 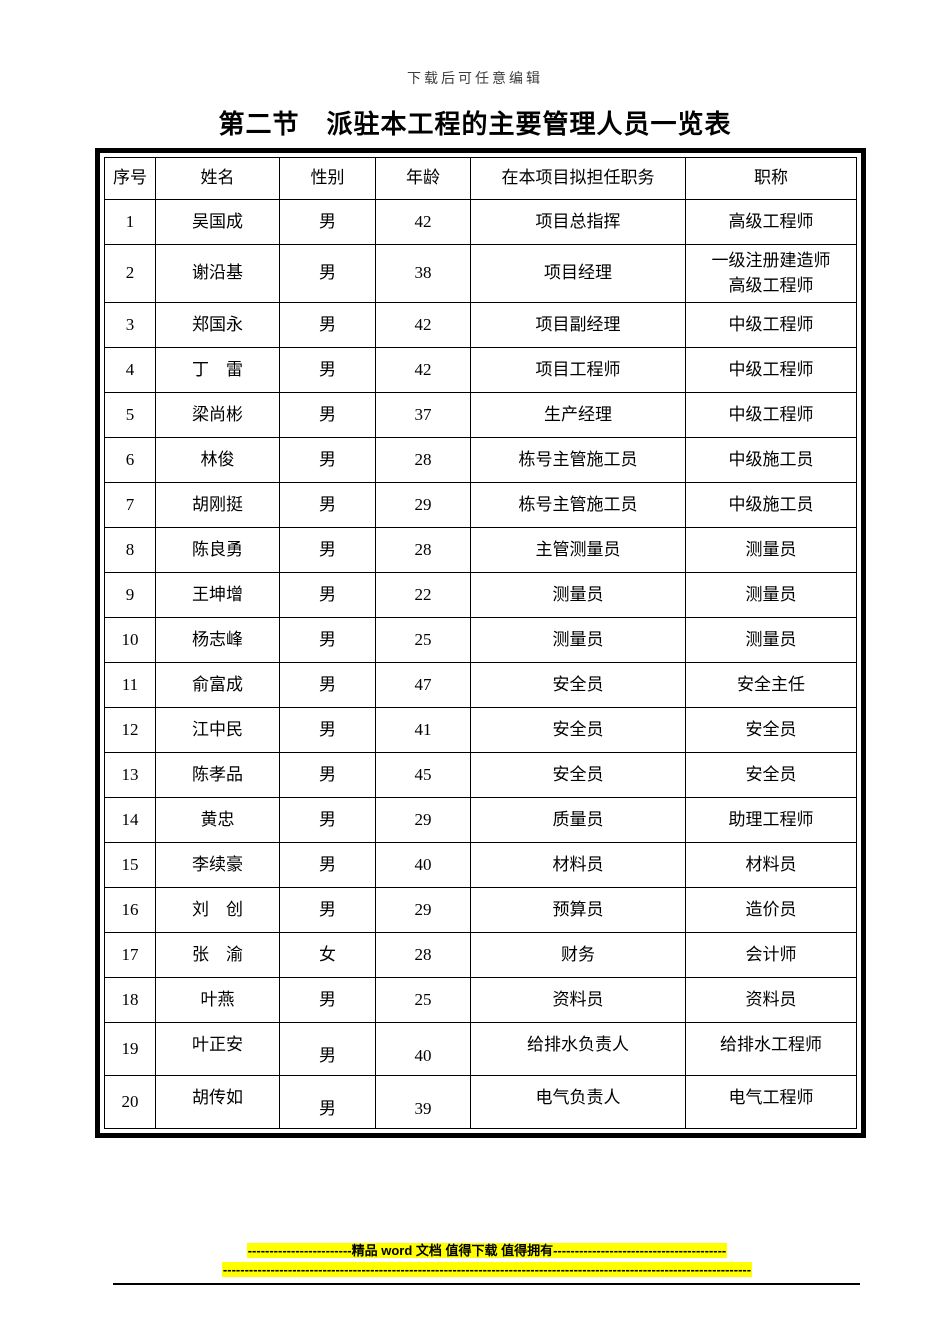 What do you see at coordinates (130, 178) in the screenshot?
I see `header-no: 序号` at bounding box center [130, 178].